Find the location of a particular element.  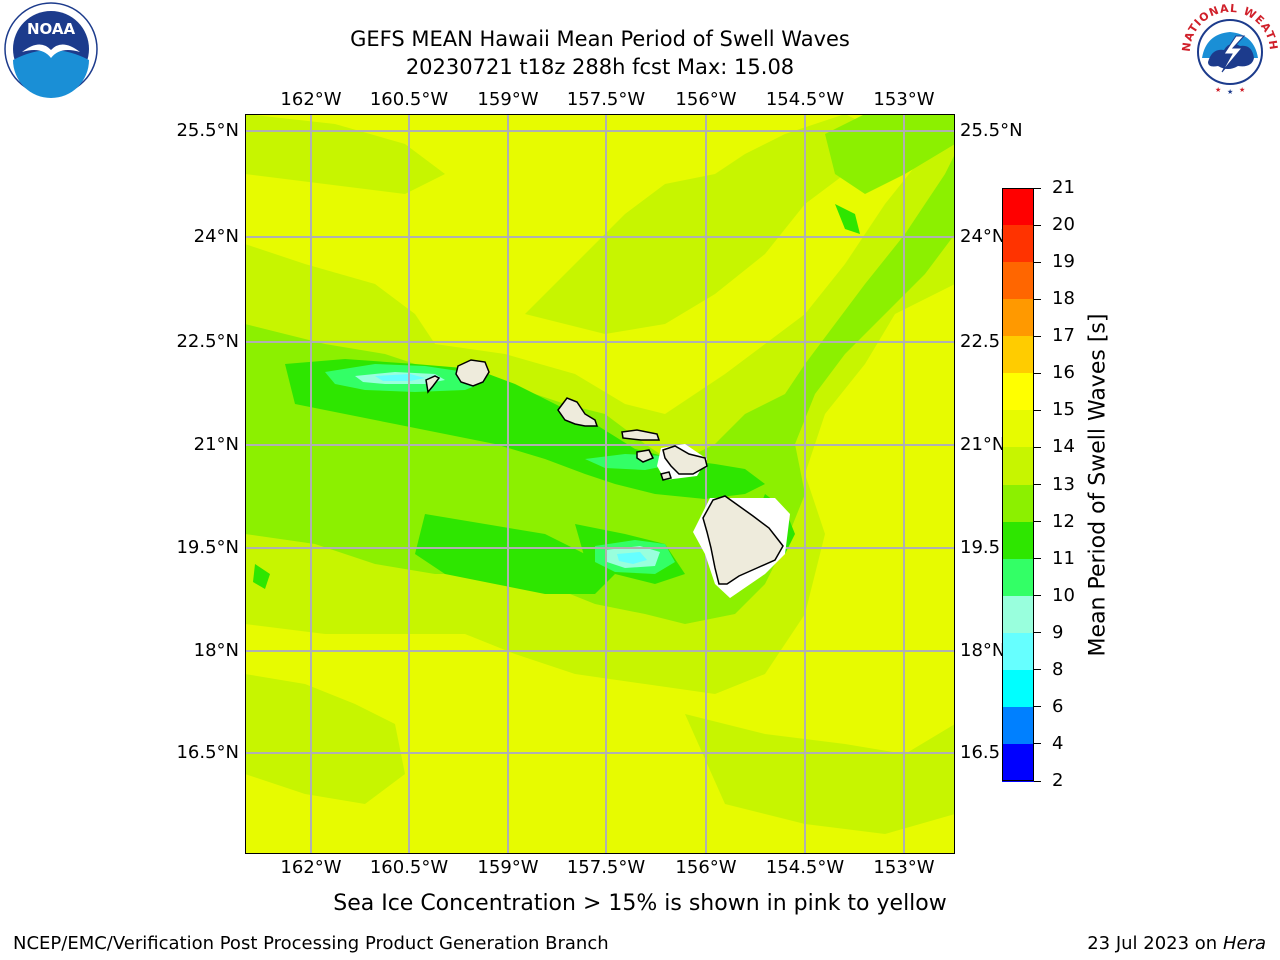

island-molokai is located at coordinates (641, 435).